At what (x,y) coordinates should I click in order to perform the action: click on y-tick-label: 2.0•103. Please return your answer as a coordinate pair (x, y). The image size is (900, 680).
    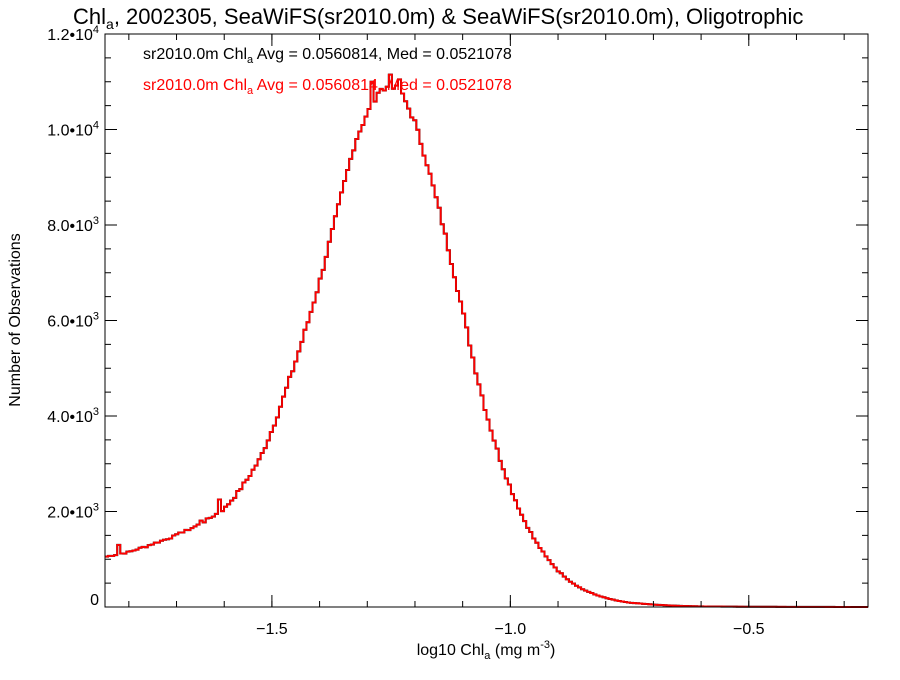
    Looking at the image, I should click on (73, 512).